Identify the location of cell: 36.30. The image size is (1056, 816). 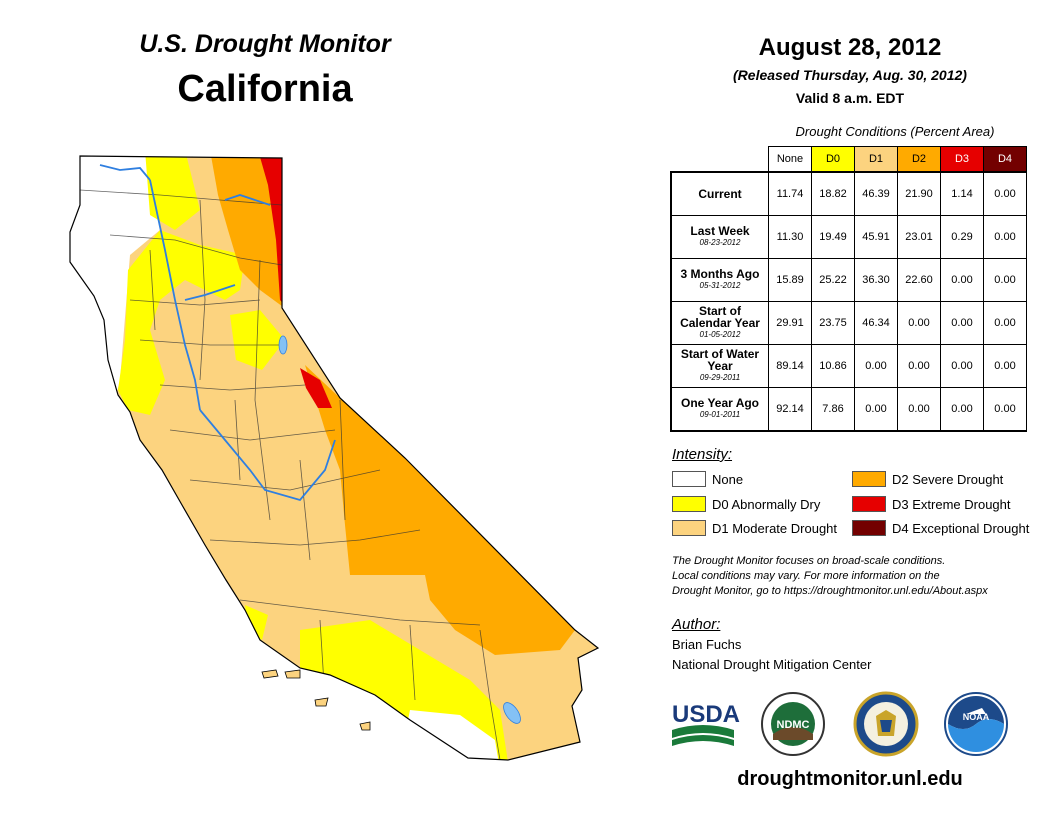
(876, 280).